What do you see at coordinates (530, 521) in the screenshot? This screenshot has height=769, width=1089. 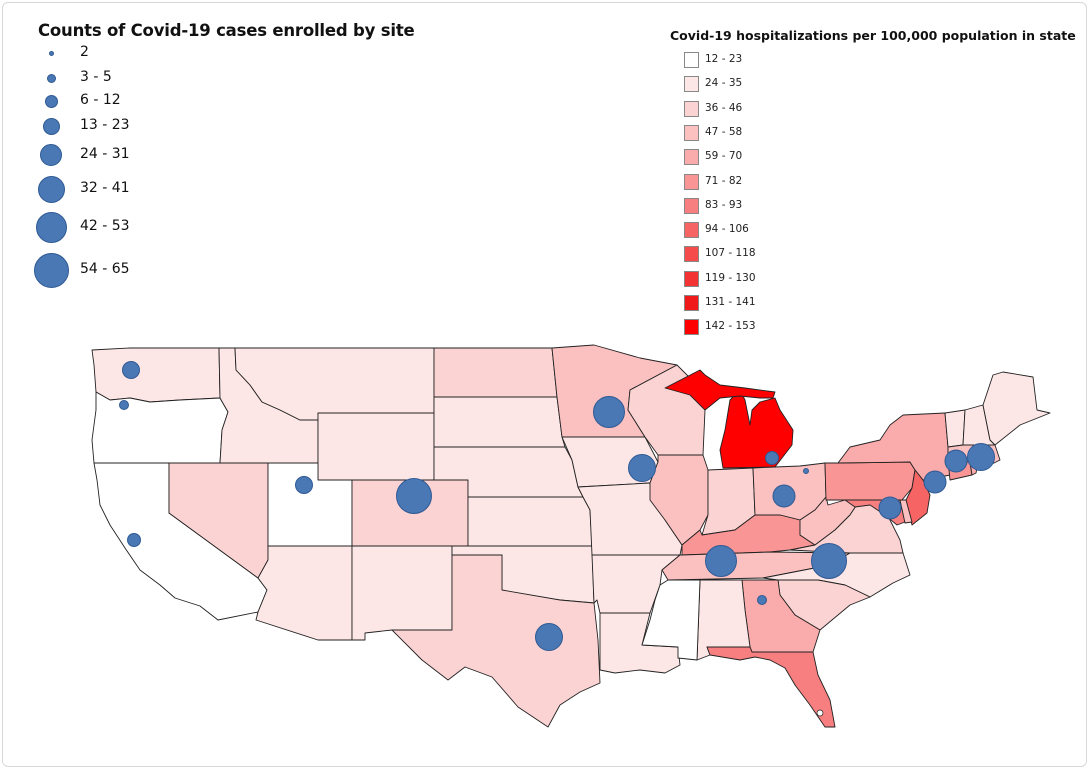 I see `state-ks` at bounding box center [530, 521].